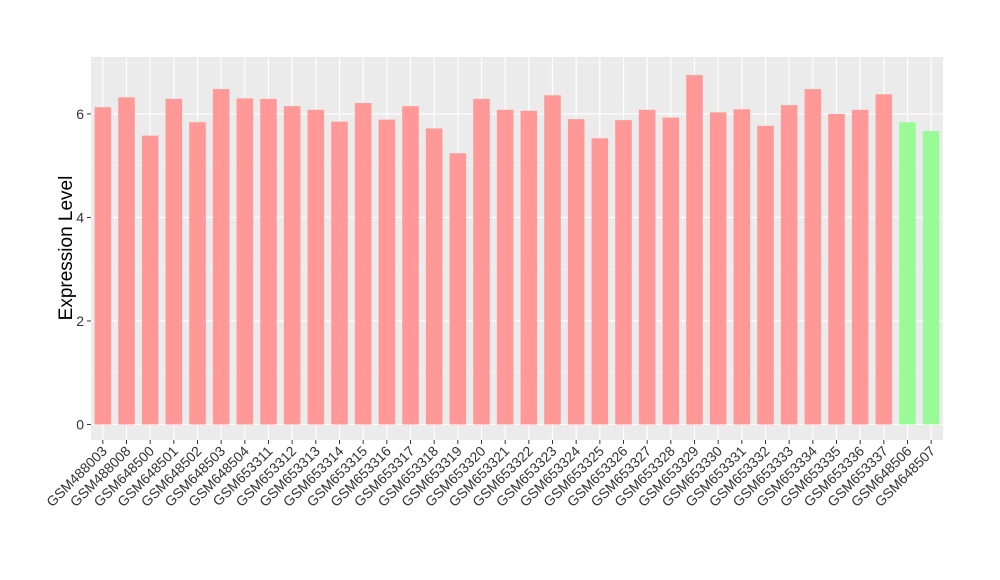 Image resolution: width=1000 pixels, height=580 pixels. Describe the element at coordinates (718, 268) in the screenshot. I see `bar-GSM653330` at that location.